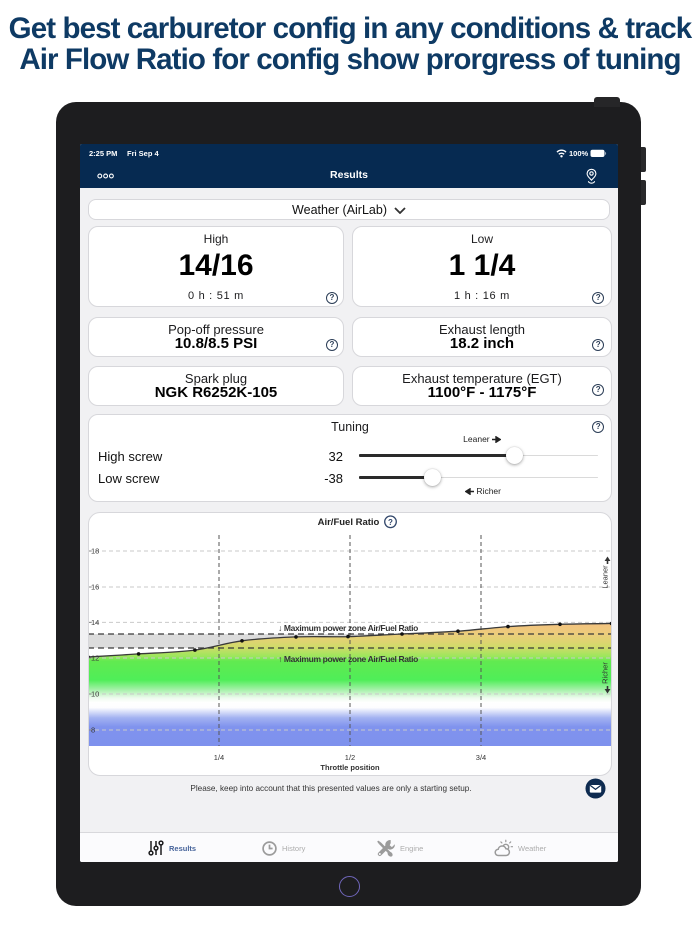 Image resolution: width=700 pixels, height=934 pixels. I want to click on svg-text: Leaner, so click(605, 577).